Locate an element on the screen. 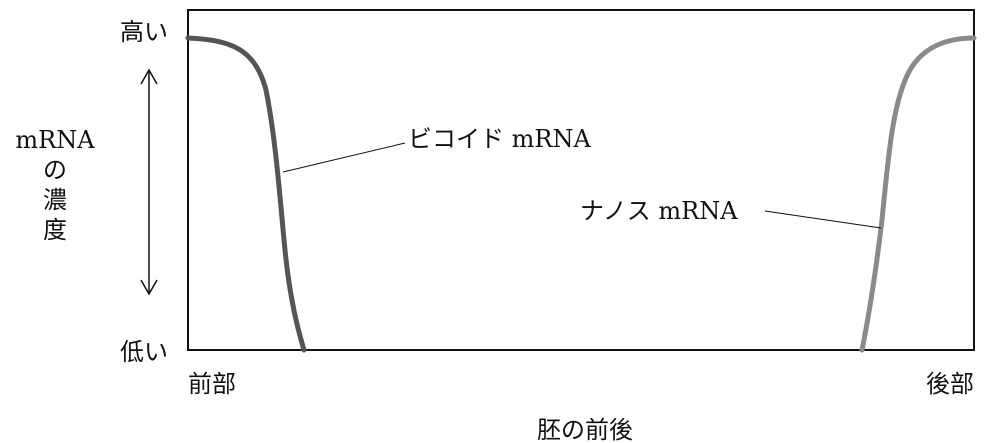  x-axis-title: 胚の前後 is located at coordinates (585, 429).